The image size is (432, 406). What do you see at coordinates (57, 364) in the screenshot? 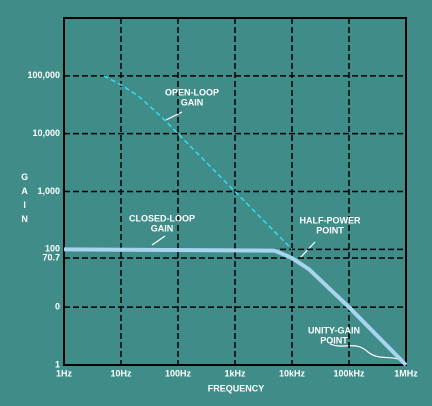
I see `y-tick-label: 1` at bounding box center [57, 364].